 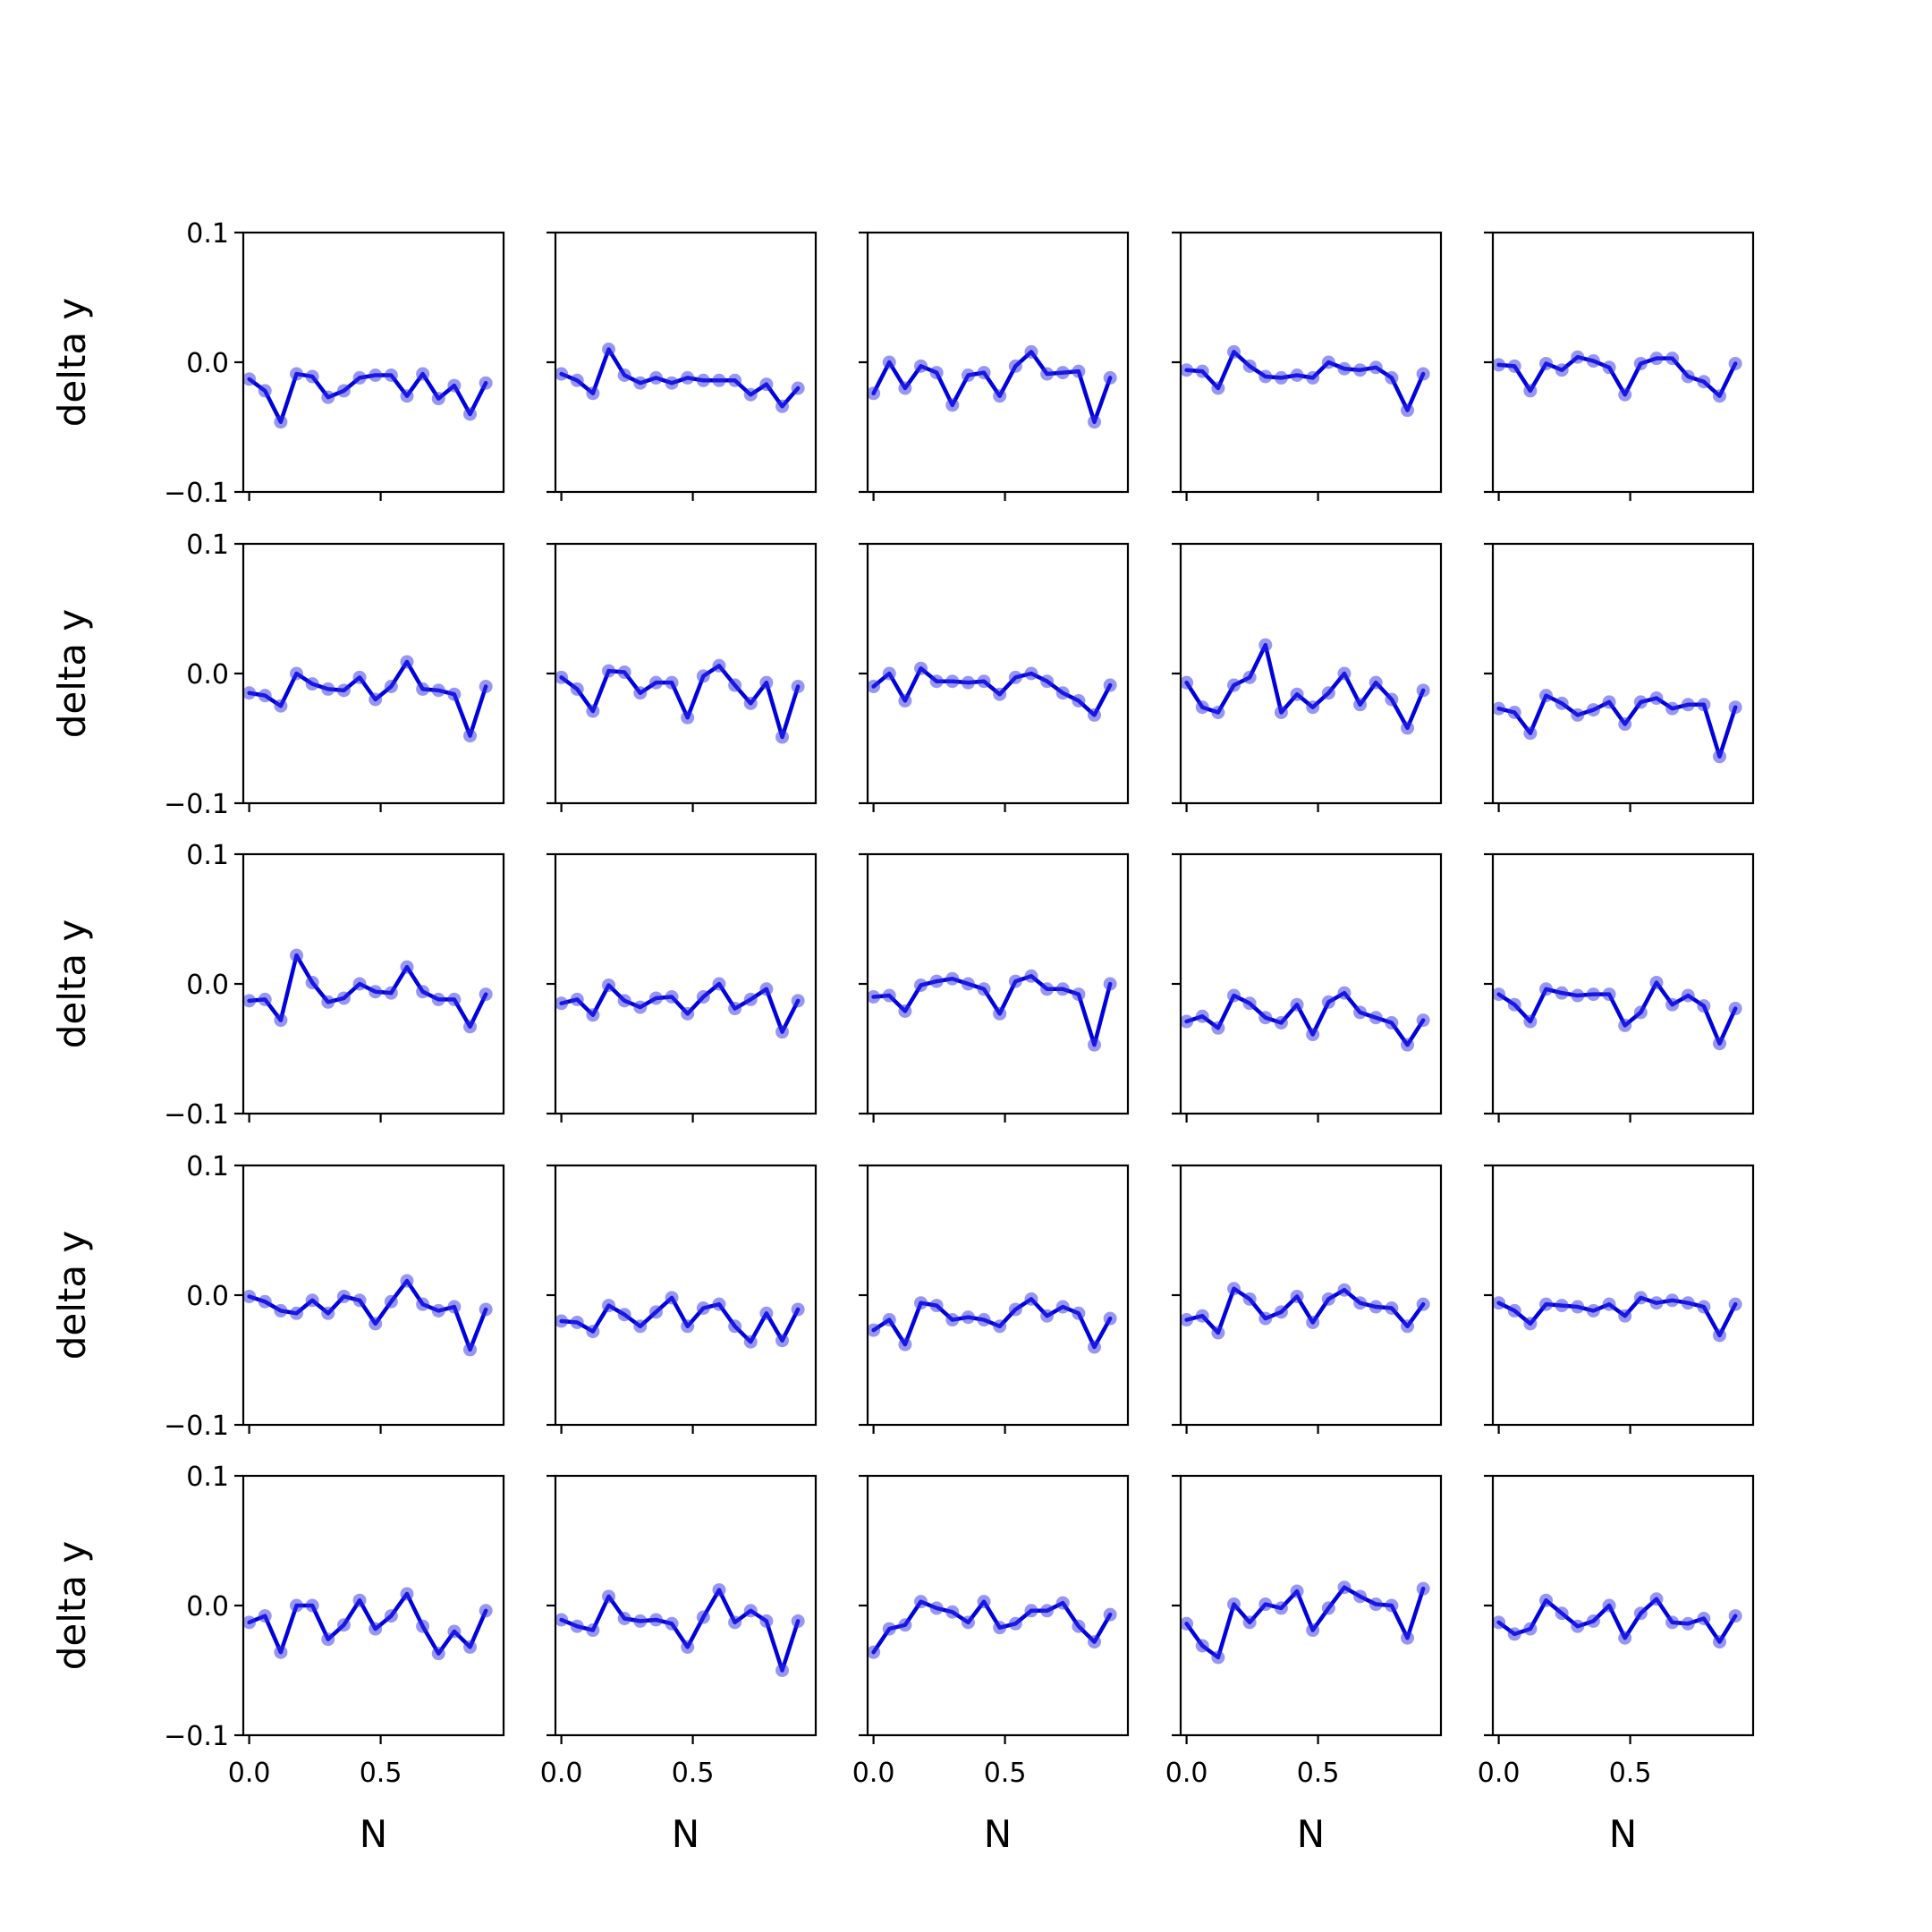 What do you see at coordinates (873, 1773) in the screenshot?
I see `x-tick-label: 0.0` at bounding box center [873, 1773].